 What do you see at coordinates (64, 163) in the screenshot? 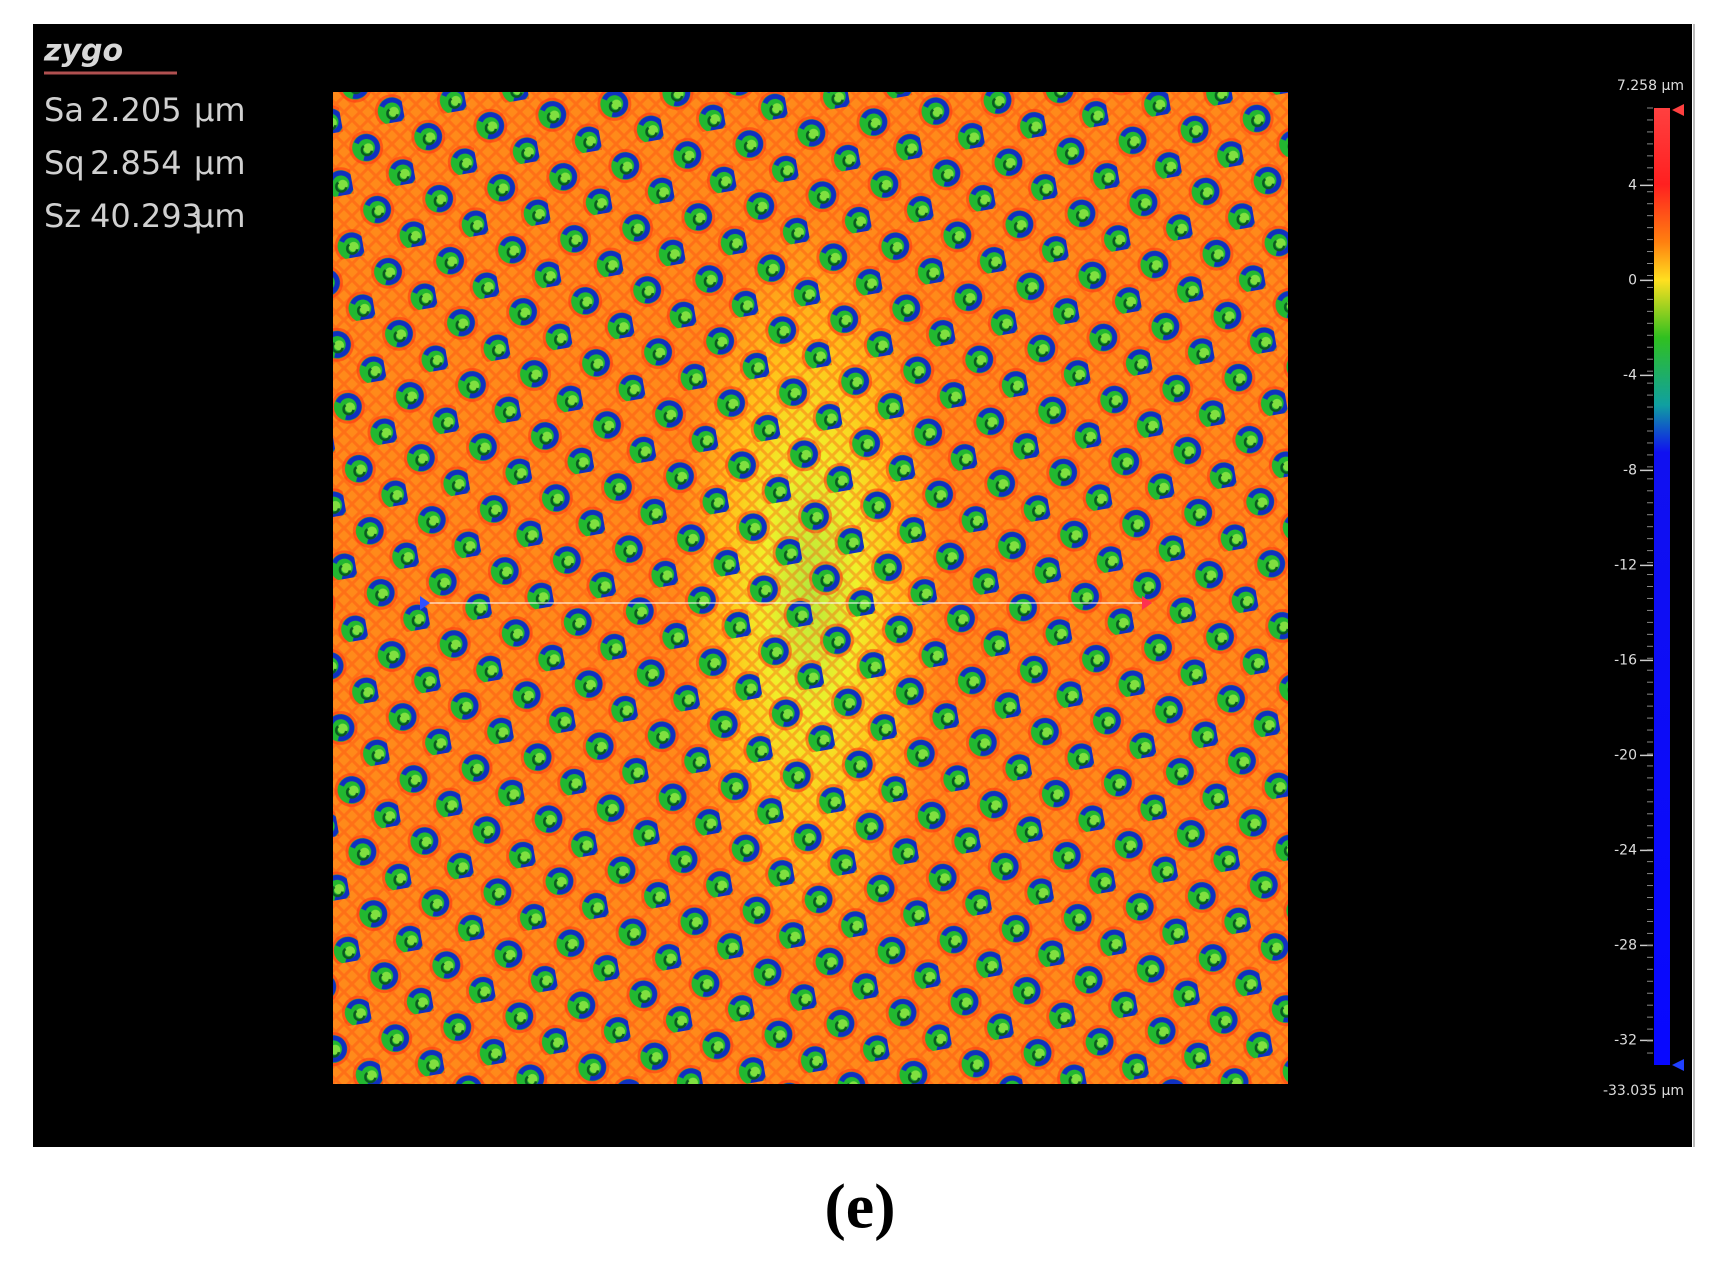
I see `stat-label: Sq` at bounding box center [64, 163].